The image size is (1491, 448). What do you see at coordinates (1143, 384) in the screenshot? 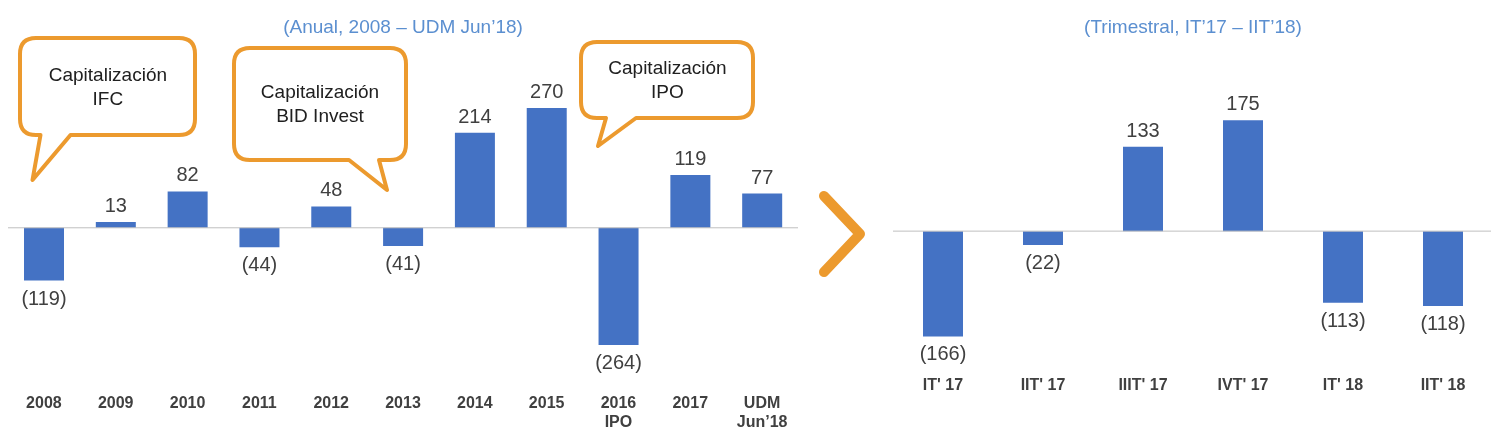
I see `x-tick-label: IIIT' 17` at bounding box center [1143, 384].